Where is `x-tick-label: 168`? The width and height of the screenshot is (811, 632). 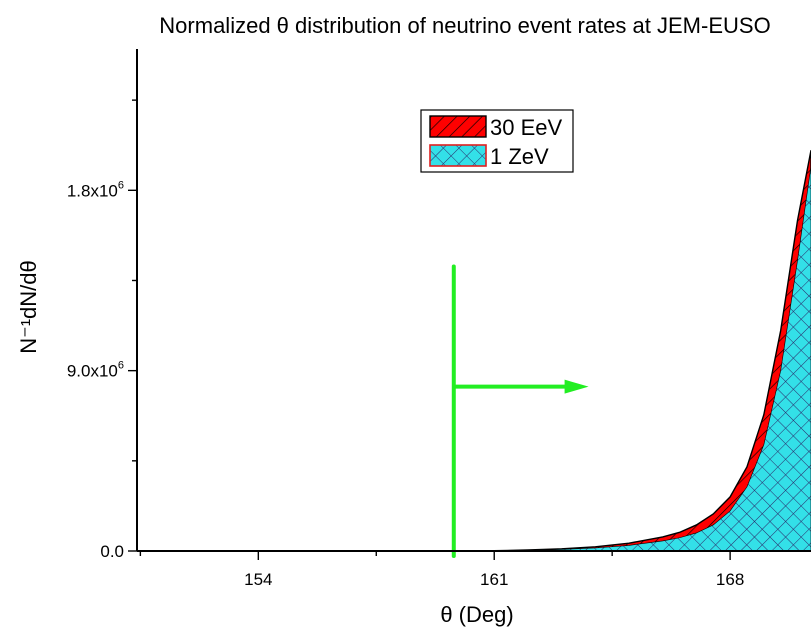
x-tick-label: 168 is located at coordinates (730, 579).